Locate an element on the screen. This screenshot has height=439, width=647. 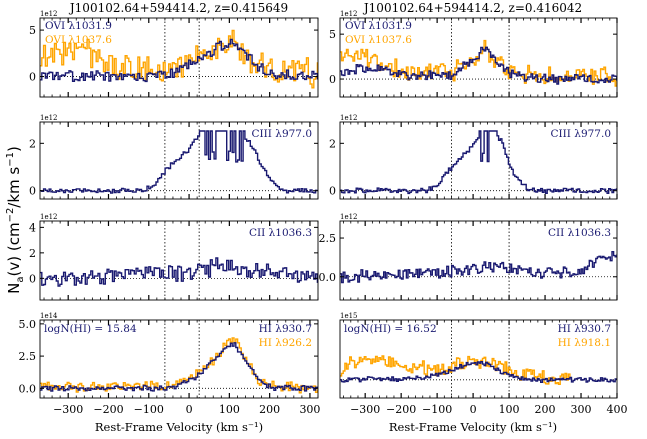
y-axis-title: Na(v) (cm−2/km s−1) is located at coordinates (15, 220).